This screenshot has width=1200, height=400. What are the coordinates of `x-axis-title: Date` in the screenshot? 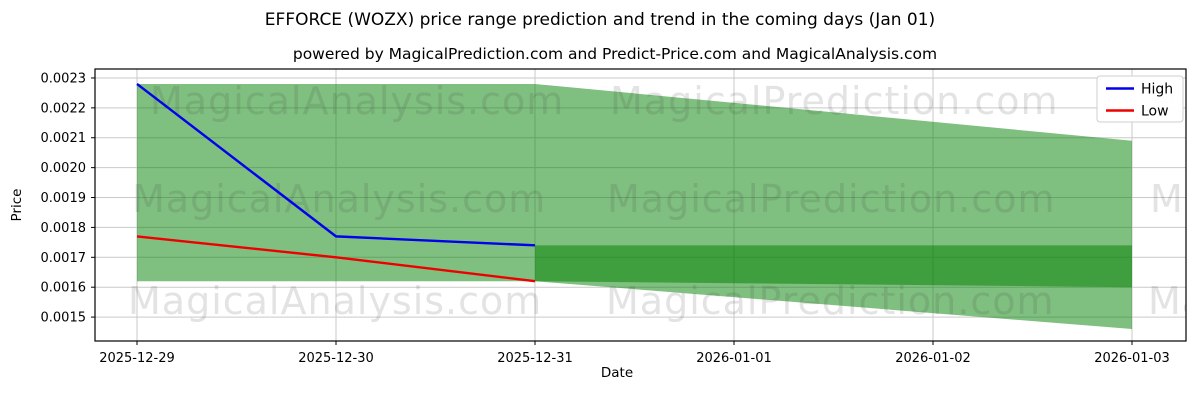 It's located at (617, 373).